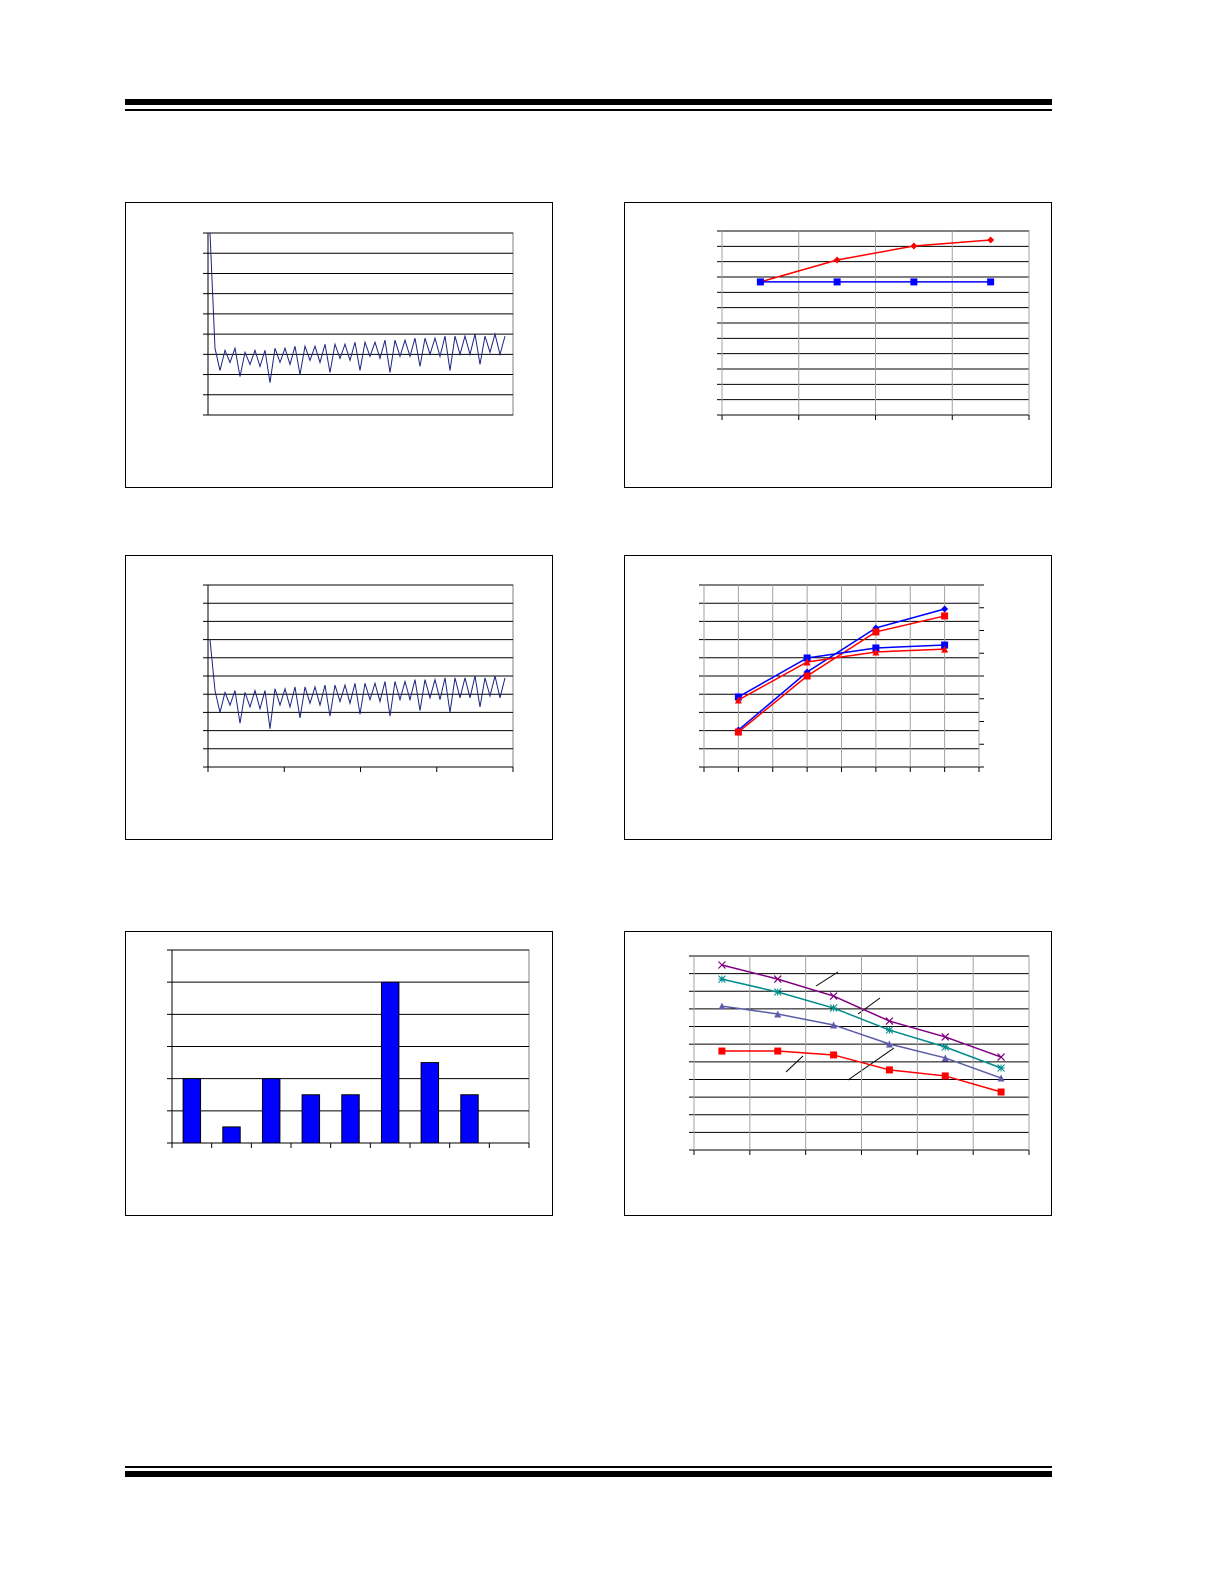 This screenshot has height=1584, width=1224. What do you see at coordinates (588, 110) in the screenshot?
I see `header-rule-thin` at bounding box center [588, 110].